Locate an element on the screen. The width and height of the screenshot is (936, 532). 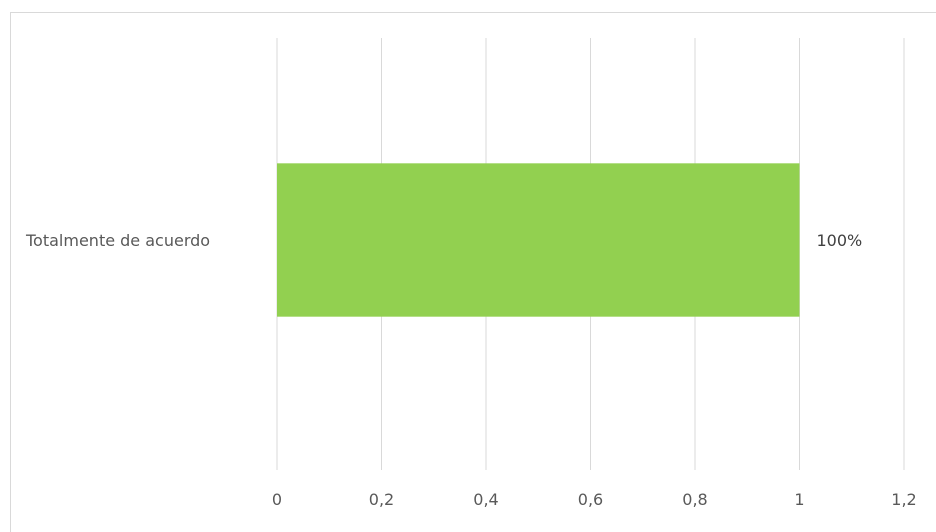
category-labels: Totalmente de acuerdo is located at coordinates (117, 240).